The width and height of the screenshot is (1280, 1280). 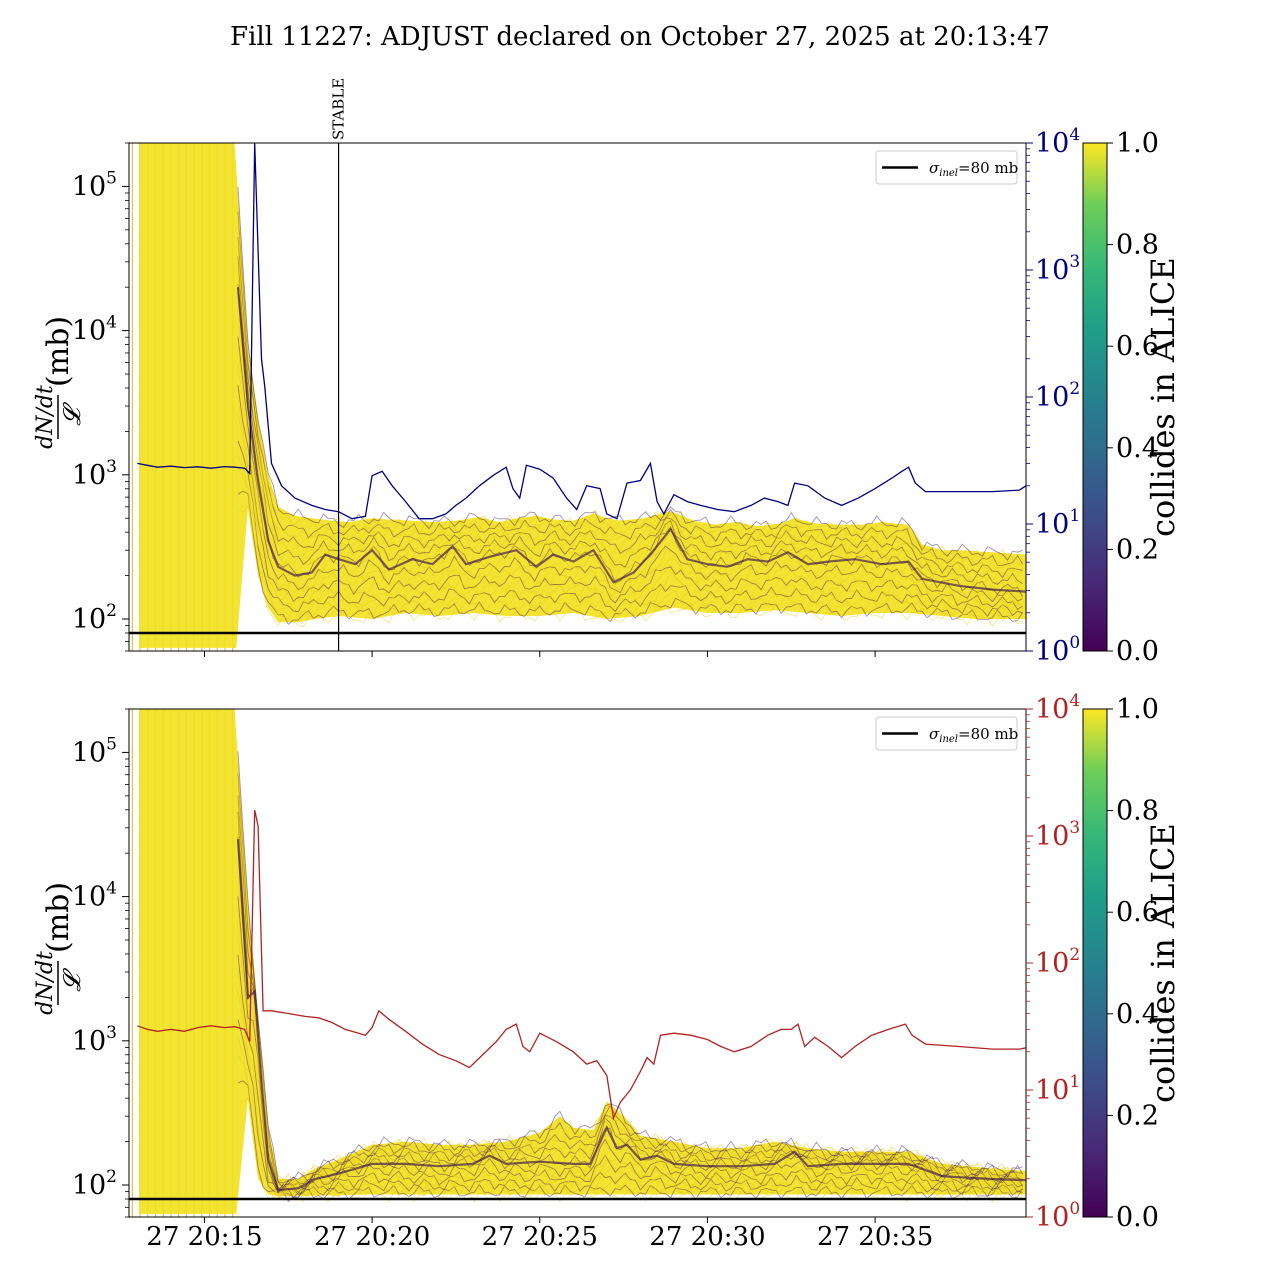 I want to click on x-tick-label: 27 20:20, so click(x=372, y=1237).